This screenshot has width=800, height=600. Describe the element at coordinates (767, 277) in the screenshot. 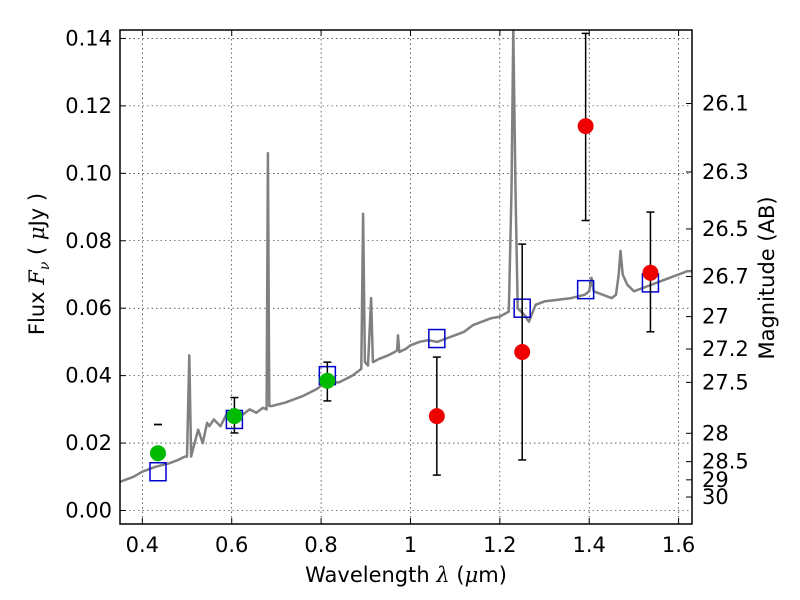

I see `y2-axis-label: Magnitude (AB)` at that location.